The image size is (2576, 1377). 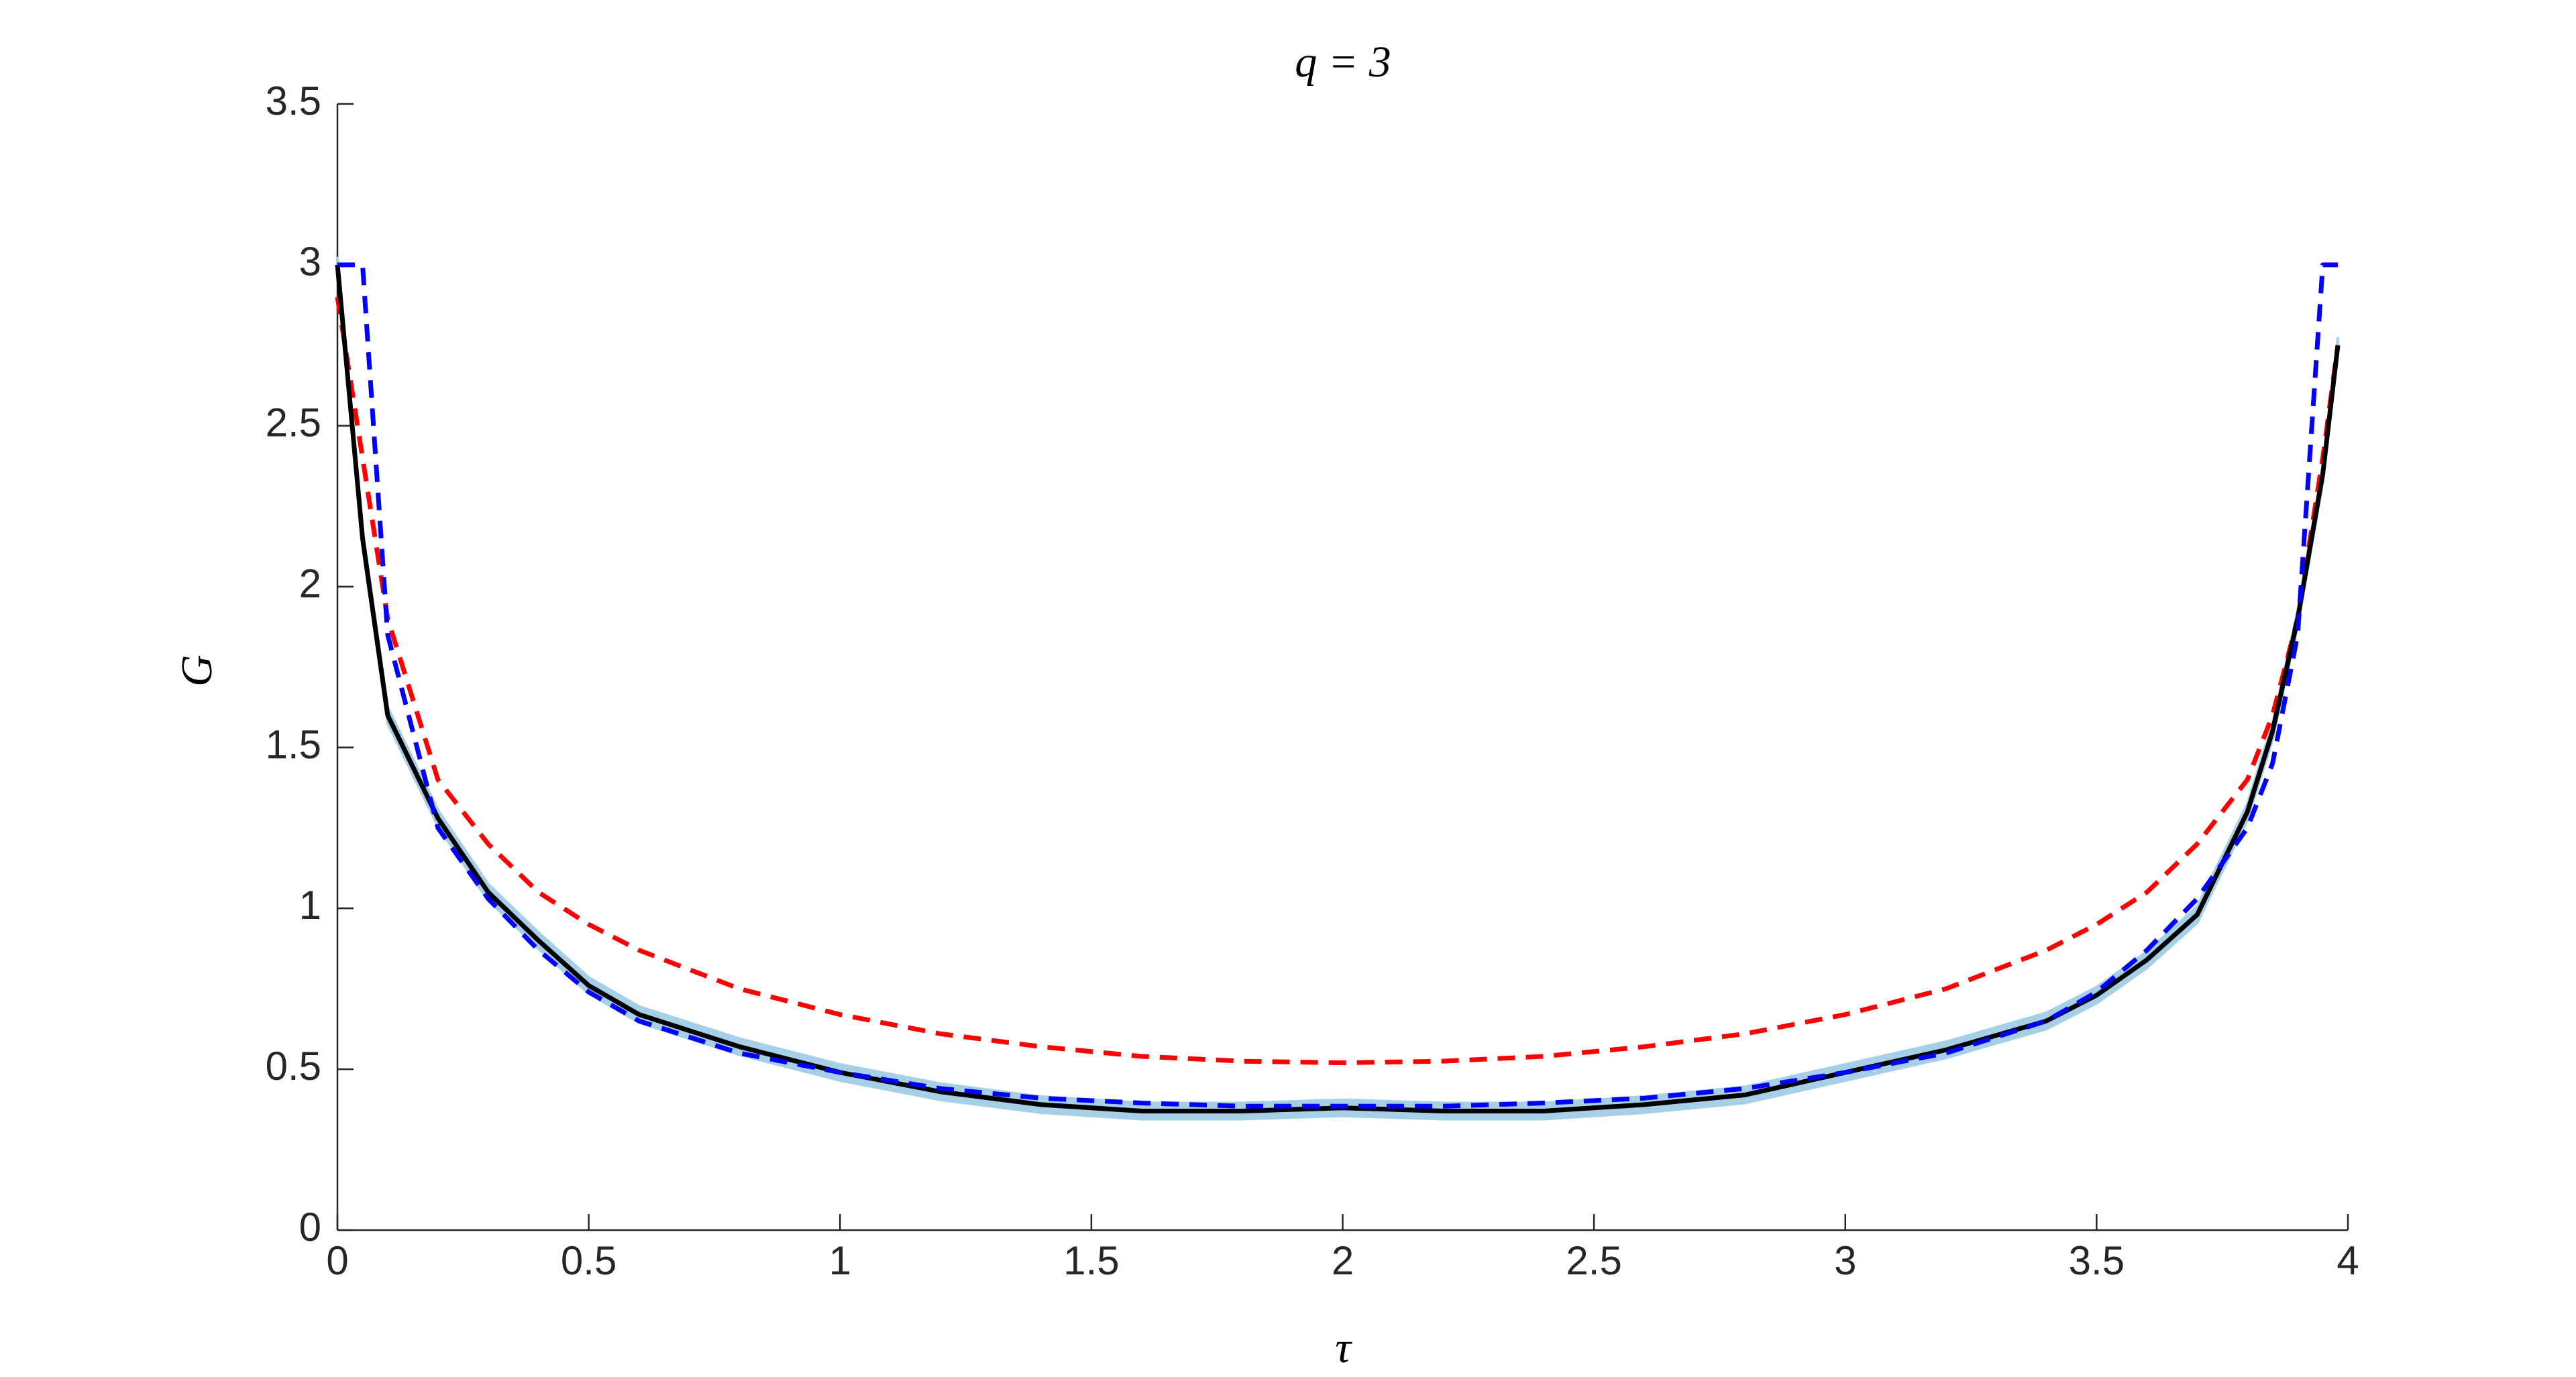 What do you see at coordinates (840, 1260) in the screenshot?
I see `x-tick-label: 1` at bounding box center [840, 1260].